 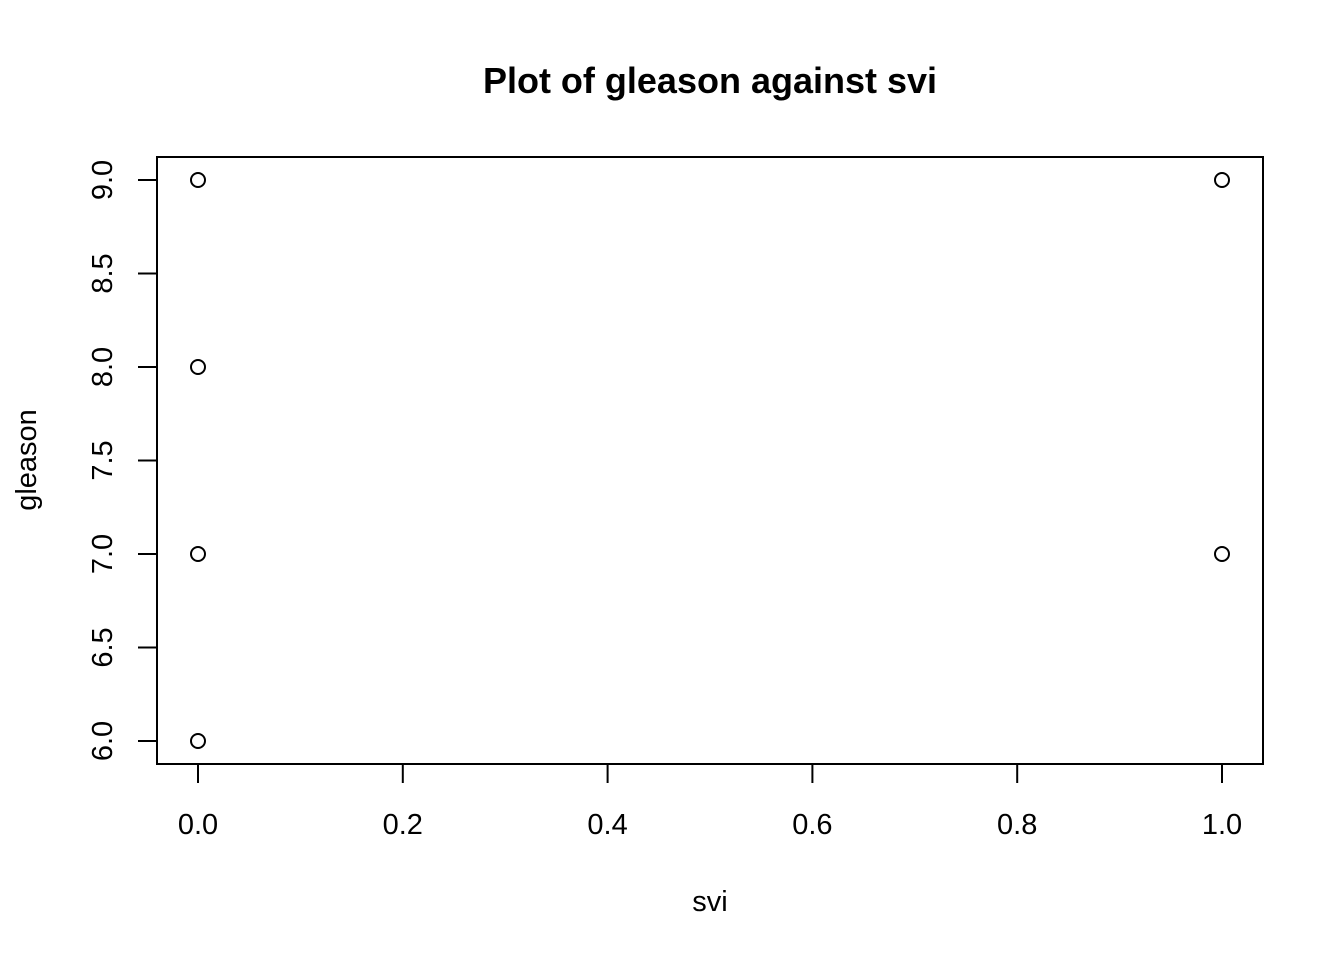 I want to click on y-axis-label: gleason, so click(x=27, y=460).